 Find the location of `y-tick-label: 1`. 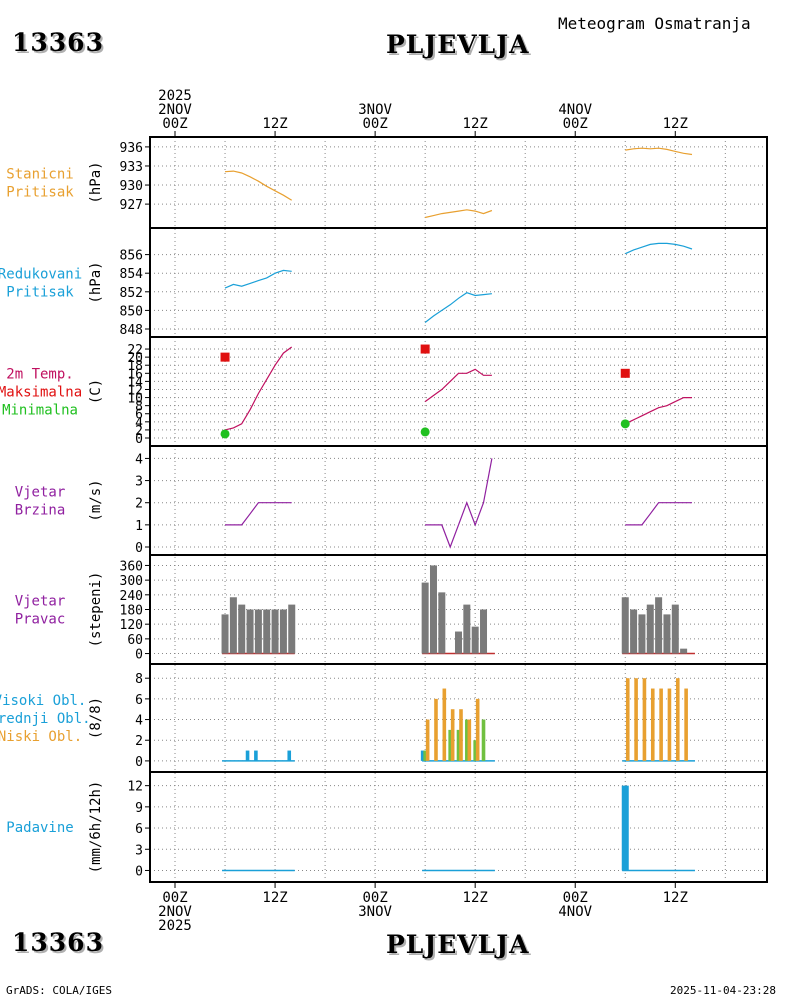

y-tick-label: 1 is located at coordinates (139, 526).